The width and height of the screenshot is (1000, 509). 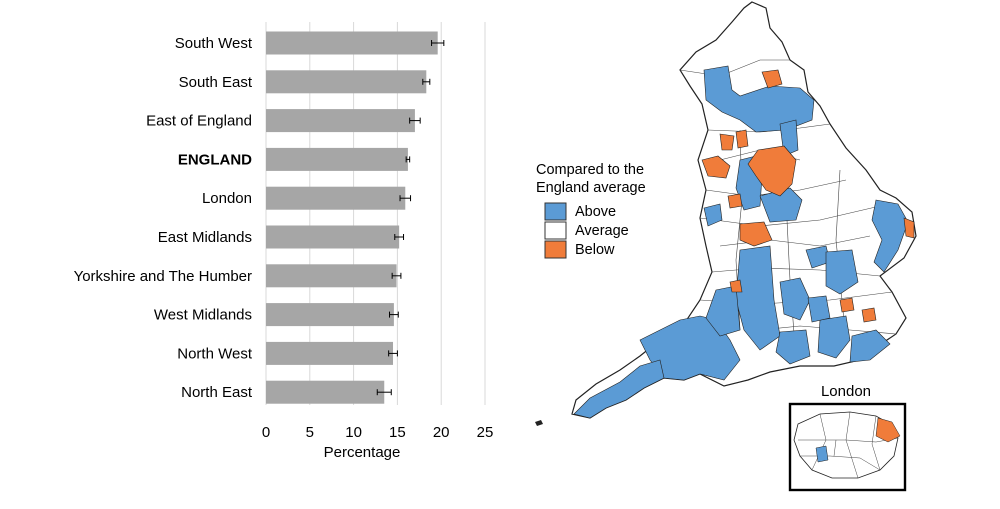 I want to click on category-label-north-east: North East, so click(x=217, y=392).